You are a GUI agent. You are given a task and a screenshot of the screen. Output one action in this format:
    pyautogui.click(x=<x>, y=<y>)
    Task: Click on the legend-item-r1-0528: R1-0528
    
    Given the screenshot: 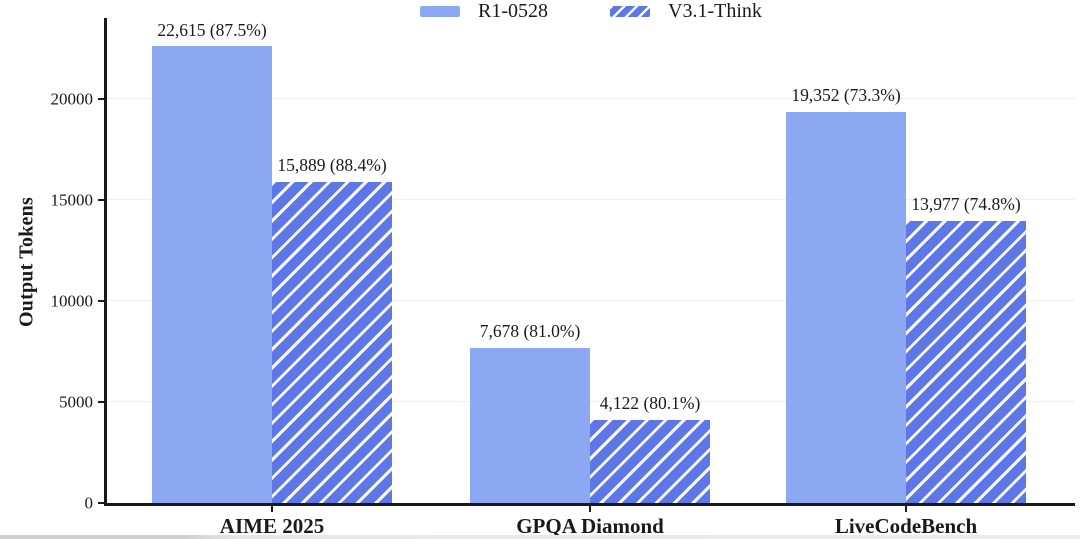 What is the action you would take?
    pyautogui.click(x=484, y=11)
    